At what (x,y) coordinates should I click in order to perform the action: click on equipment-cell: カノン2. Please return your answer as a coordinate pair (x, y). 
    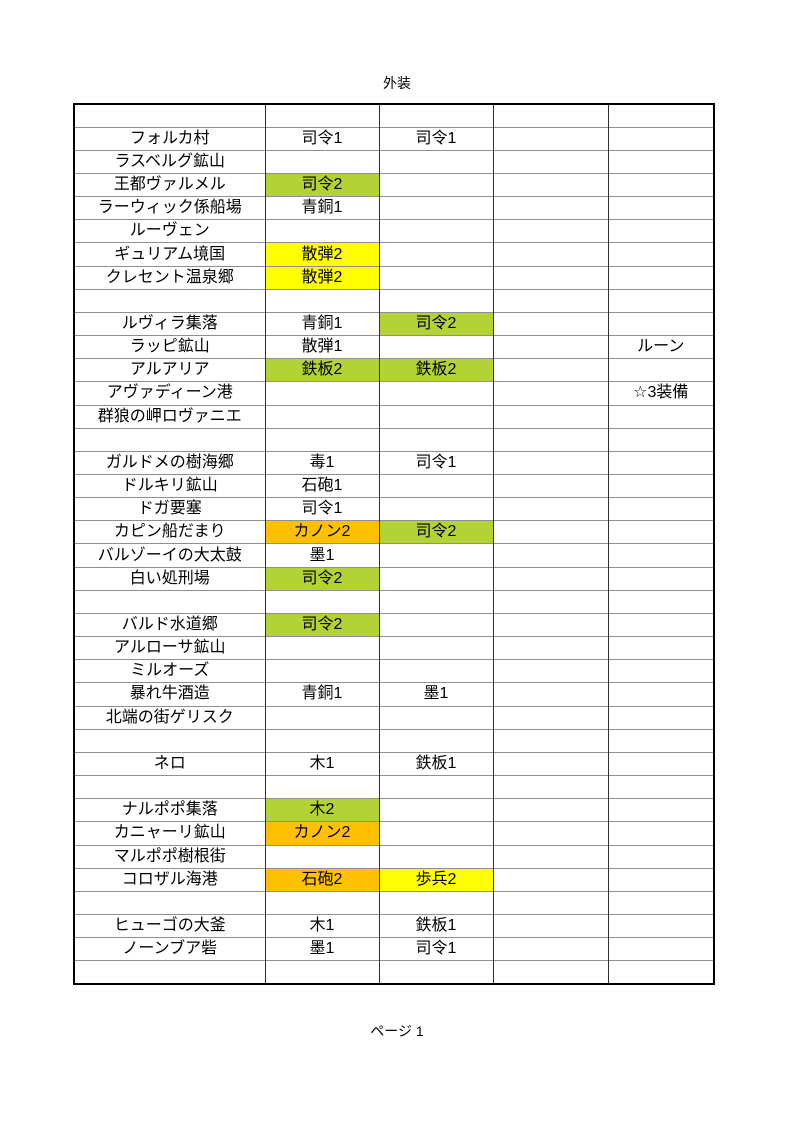
    Looking at the image, I should click on (321, 532).